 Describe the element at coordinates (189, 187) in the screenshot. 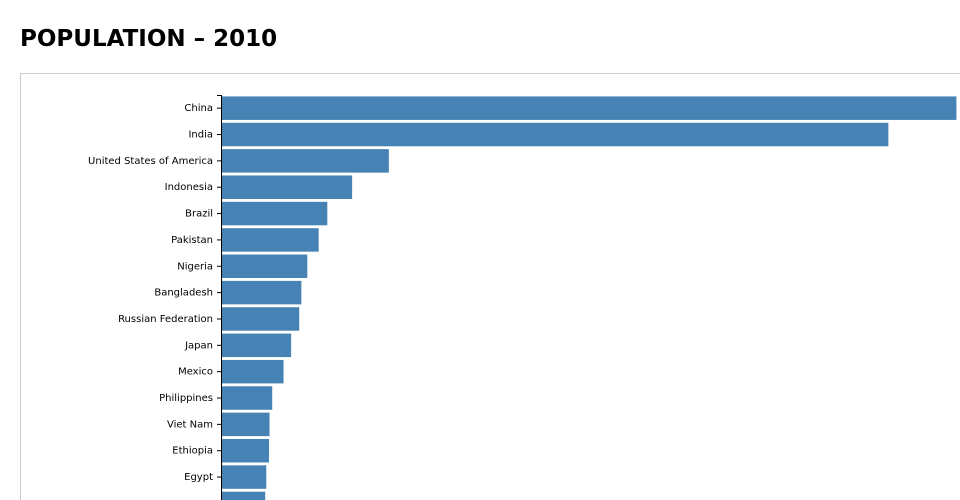

I see `y-tick-label: Indonesia` at that location.